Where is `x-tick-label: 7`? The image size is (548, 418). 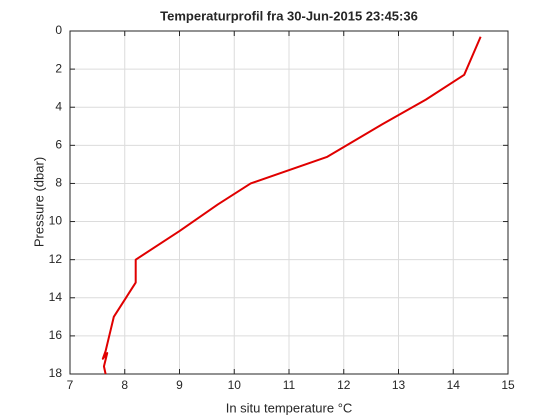 x-tick-label: 7 is located at coordinates (70, 385).